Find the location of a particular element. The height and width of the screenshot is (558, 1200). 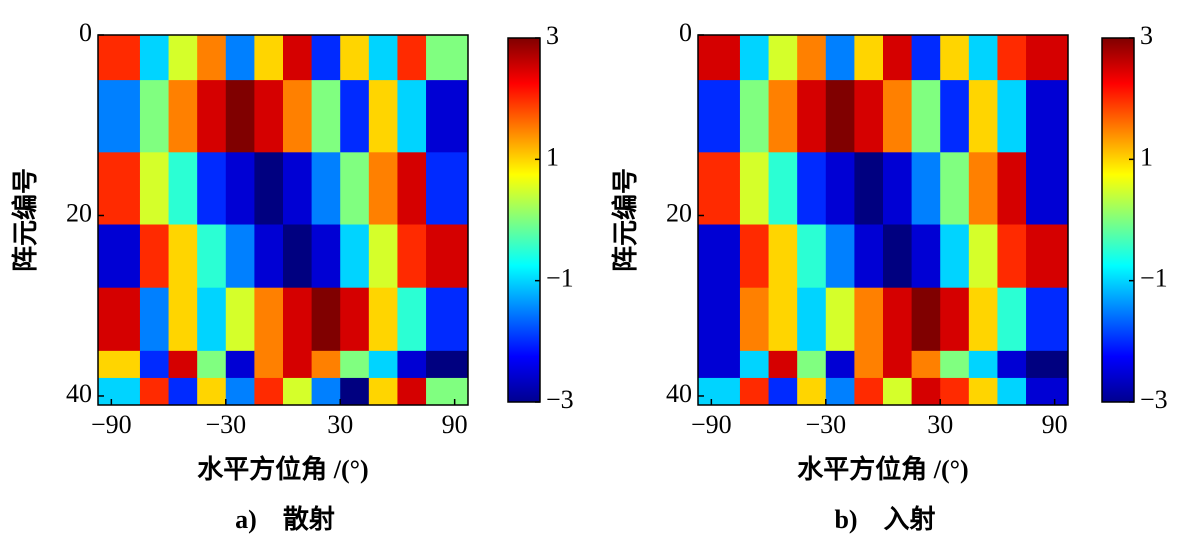

colorbar-tick-label: −3 is located at coordinates (560, 399).